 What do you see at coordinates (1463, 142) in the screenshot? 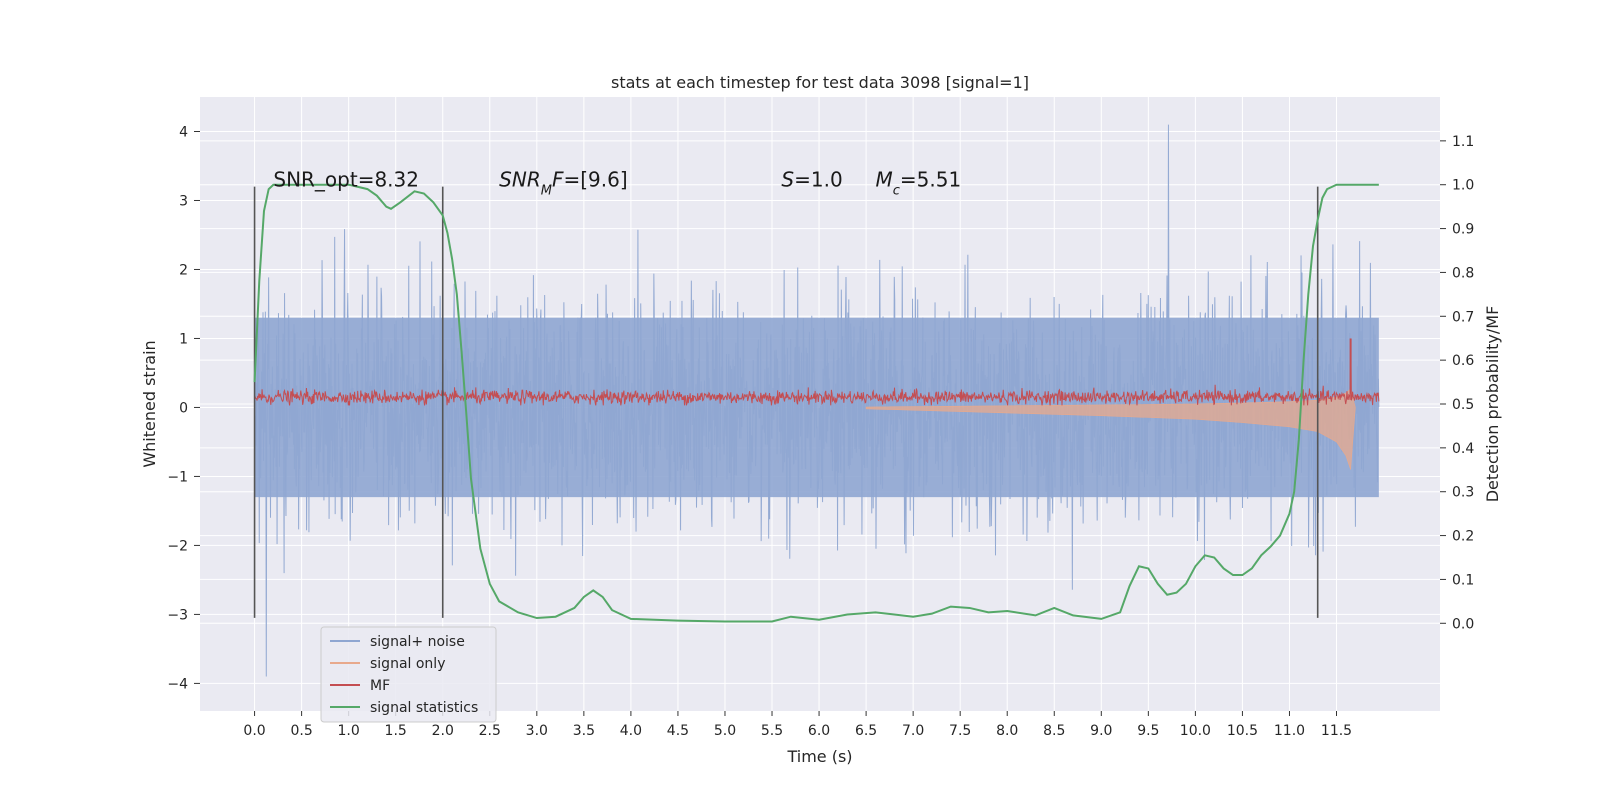
I see `y-right-tick-label: 1.1` at bounding box center [1463, 142].